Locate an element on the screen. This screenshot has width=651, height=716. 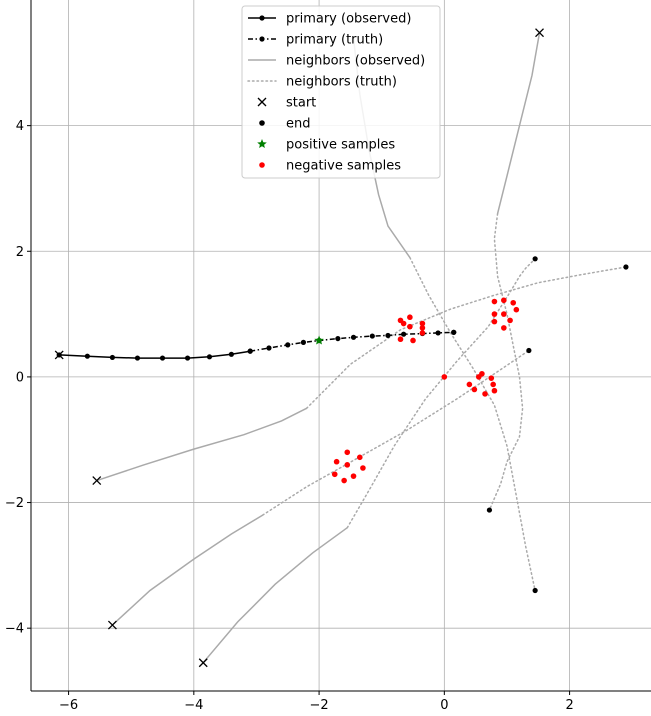
x-tick-label: 2 is located at coordinates (569, 705).